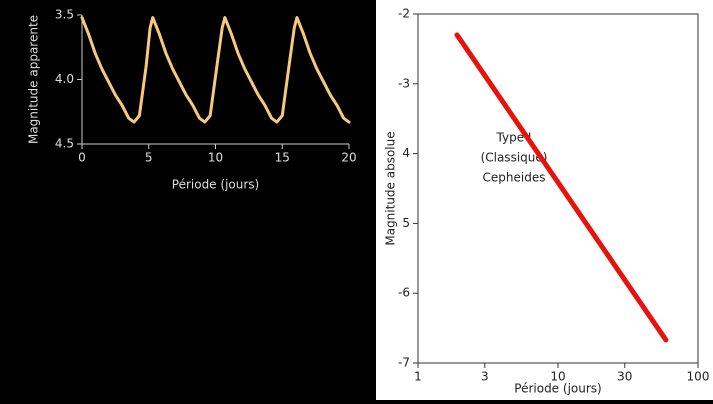 The height and width of the screenshot is (404, 713). Describe the element at coordinates (406, 223) in the screenshot. I see `y-tick-label: 5` at that location.